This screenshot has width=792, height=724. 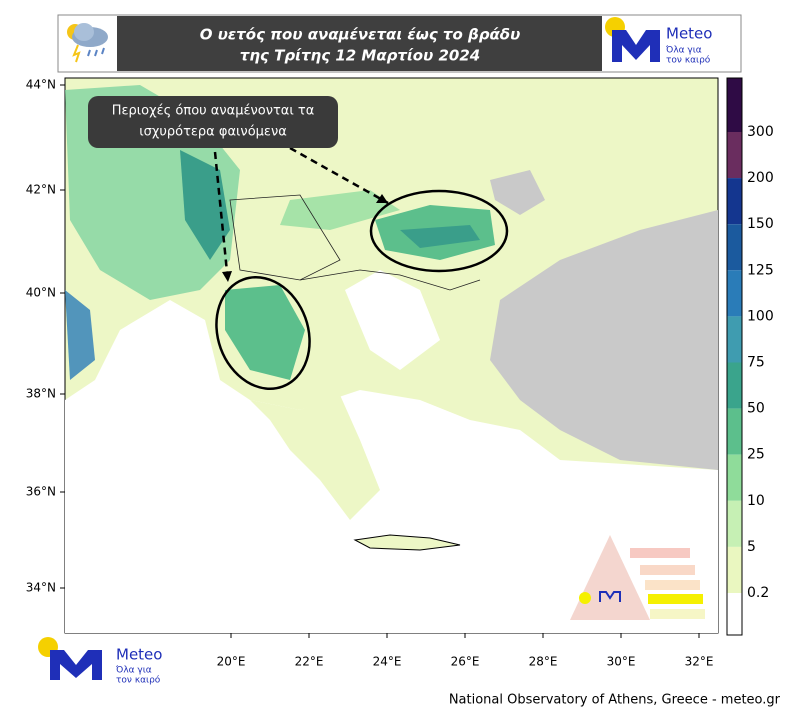 I want to click on lat-label: 42°N, so click(x=41, y=190).